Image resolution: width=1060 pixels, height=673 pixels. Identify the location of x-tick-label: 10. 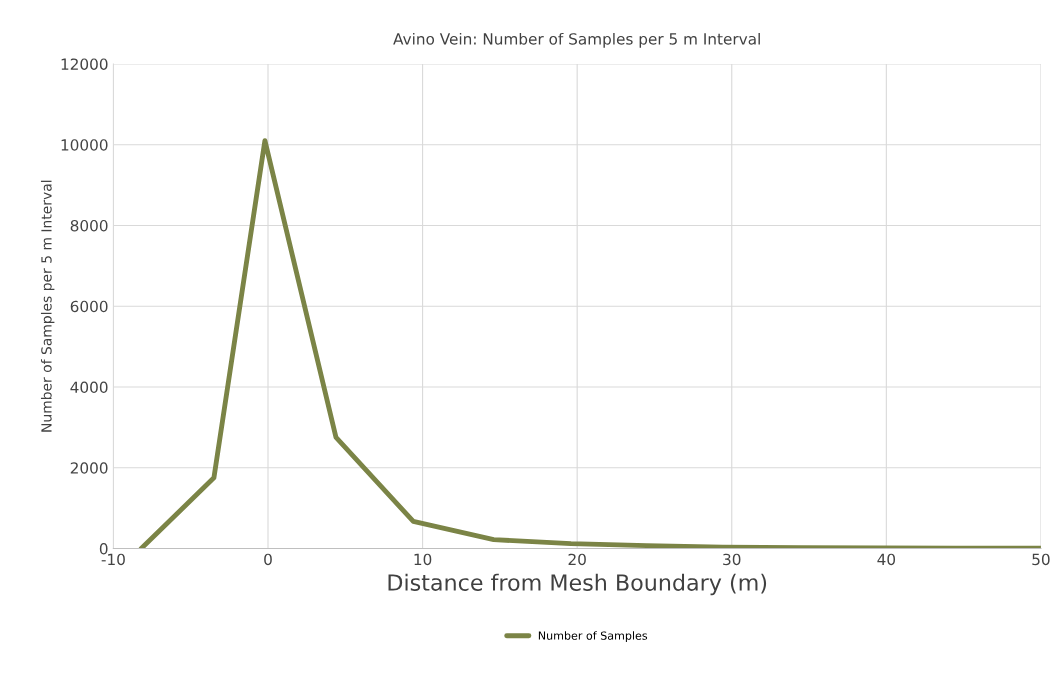
(423, 559).